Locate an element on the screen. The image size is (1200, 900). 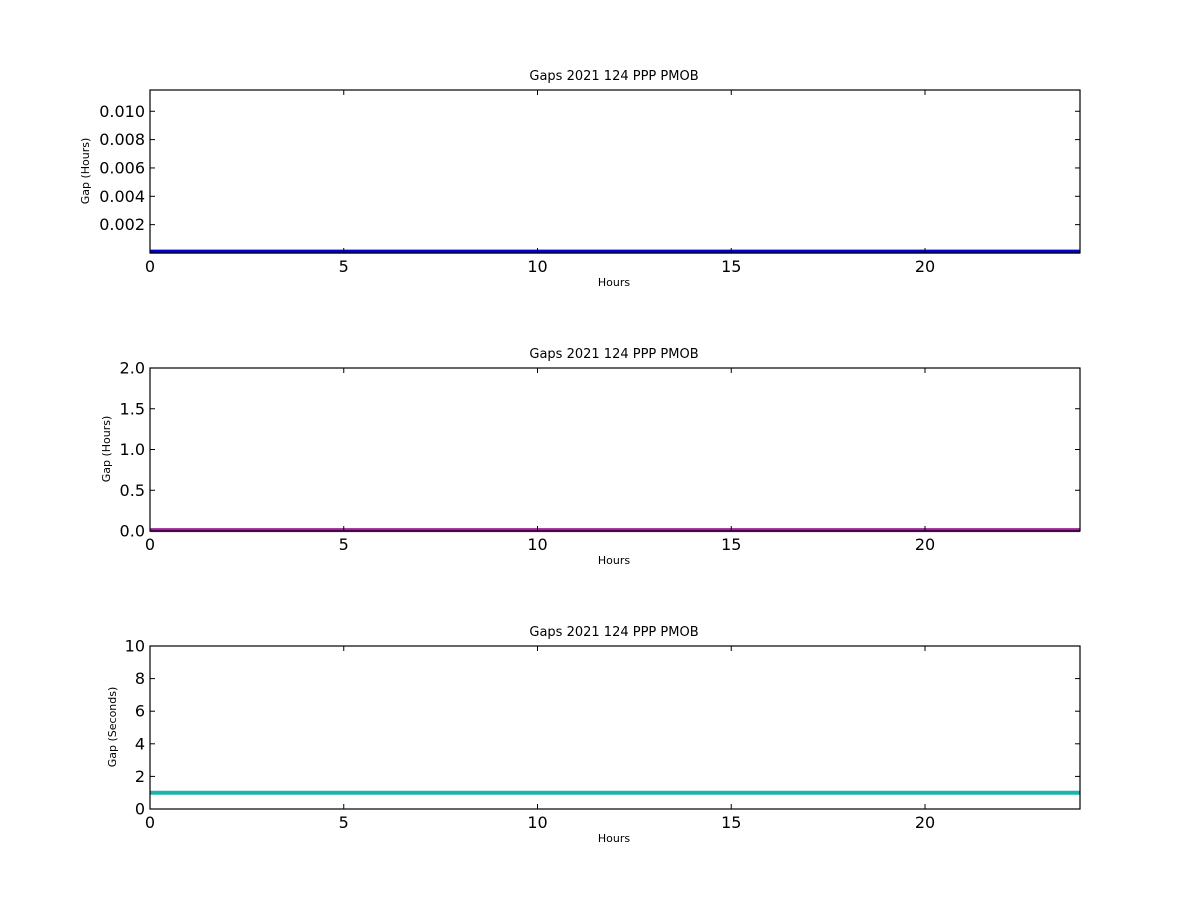
subplot-1-ylabel: Gap (Hours) is located at coordinates (85, 171).